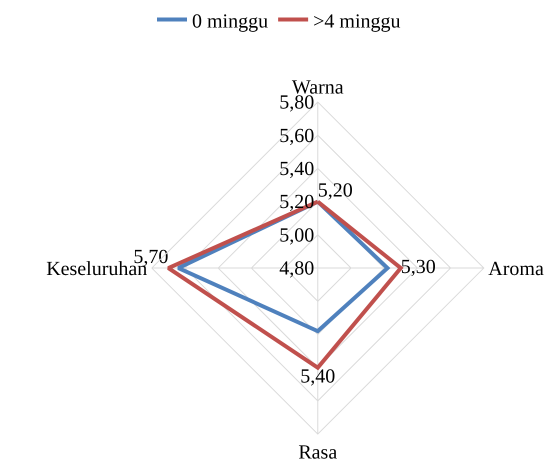 The height and width of the screenshot is (459, 558). I want to click on legend-label: 0 minggu, so click(230, 21).